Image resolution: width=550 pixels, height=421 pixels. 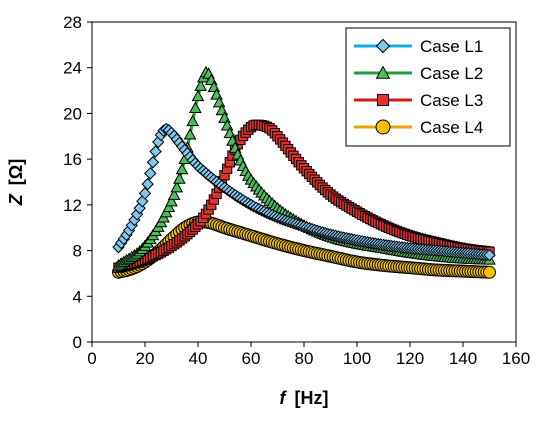 What do you see at coordinates (72, 113) in the screenshot?
I see `y-tick-label: 20` at bounding box center [72, 113].